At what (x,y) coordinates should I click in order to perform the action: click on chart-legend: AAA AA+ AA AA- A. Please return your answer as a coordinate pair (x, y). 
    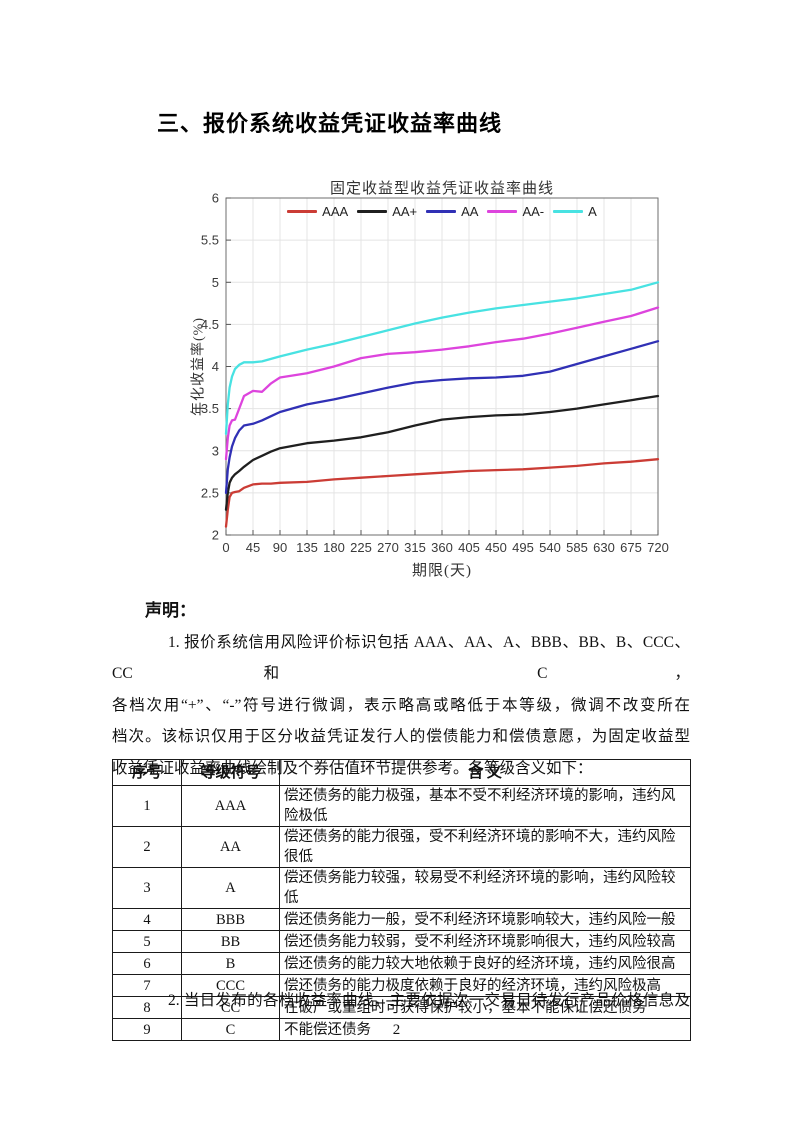
    Looking at the image, I should click on (442, 211).